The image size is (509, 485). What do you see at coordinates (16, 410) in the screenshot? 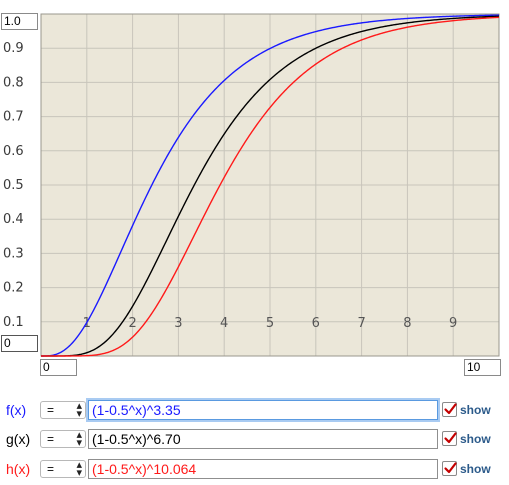
I see `function-name-f: f(x)` at bounding box center [16, 410].